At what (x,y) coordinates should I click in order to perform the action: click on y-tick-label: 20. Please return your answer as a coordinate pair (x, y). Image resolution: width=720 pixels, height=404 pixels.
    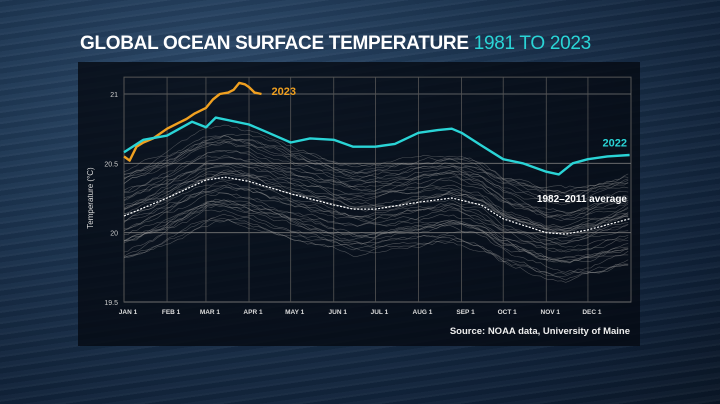
    Looking at the image, I should click on (114, 234).